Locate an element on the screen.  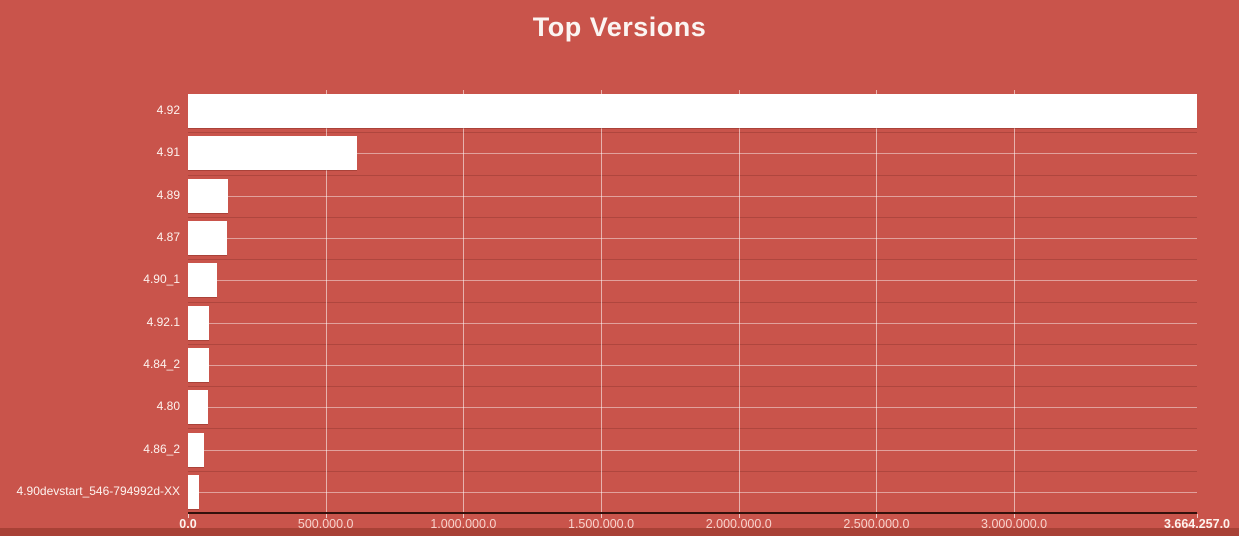
x-axis-tick-label: 3,664,257.0 is located at coordinates (1197, 524).